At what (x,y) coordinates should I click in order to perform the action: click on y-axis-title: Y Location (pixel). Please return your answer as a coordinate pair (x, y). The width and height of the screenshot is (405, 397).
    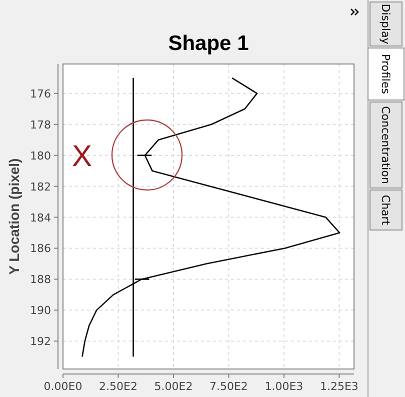
    Looking at the image, I should click on (14, 216).